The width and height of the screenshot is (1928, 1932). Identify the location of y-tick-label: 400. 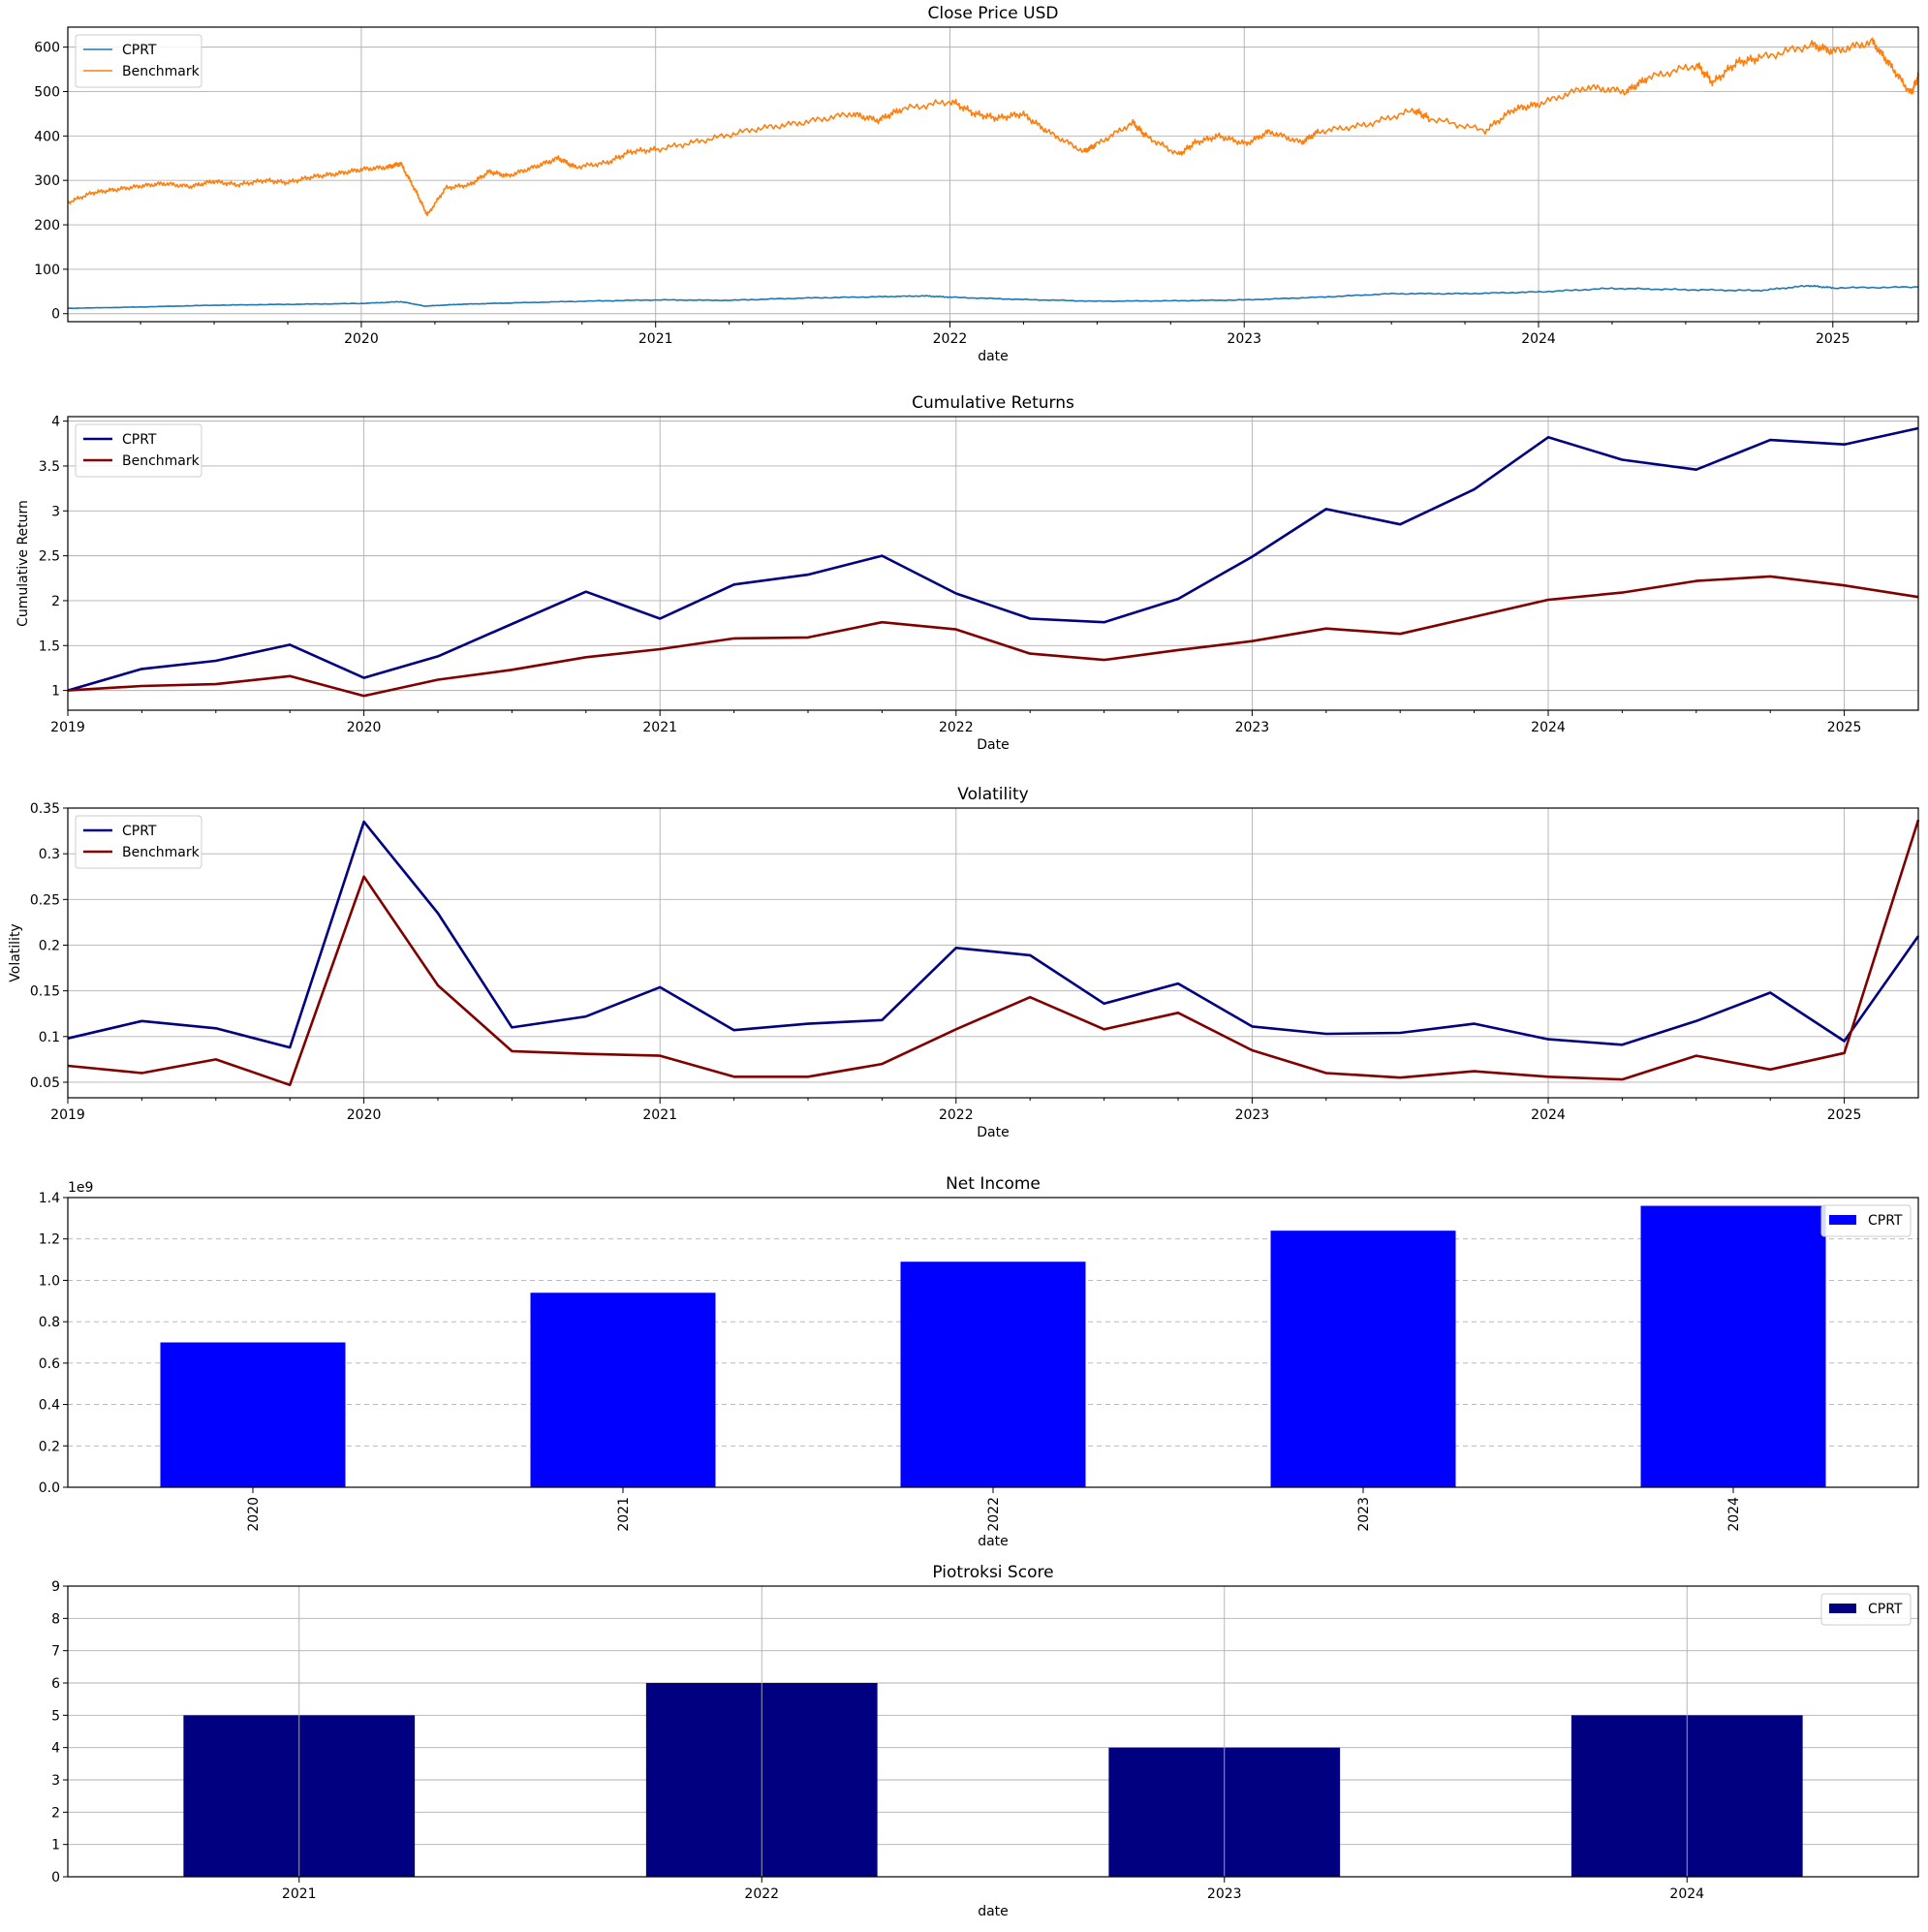
(47, 137).